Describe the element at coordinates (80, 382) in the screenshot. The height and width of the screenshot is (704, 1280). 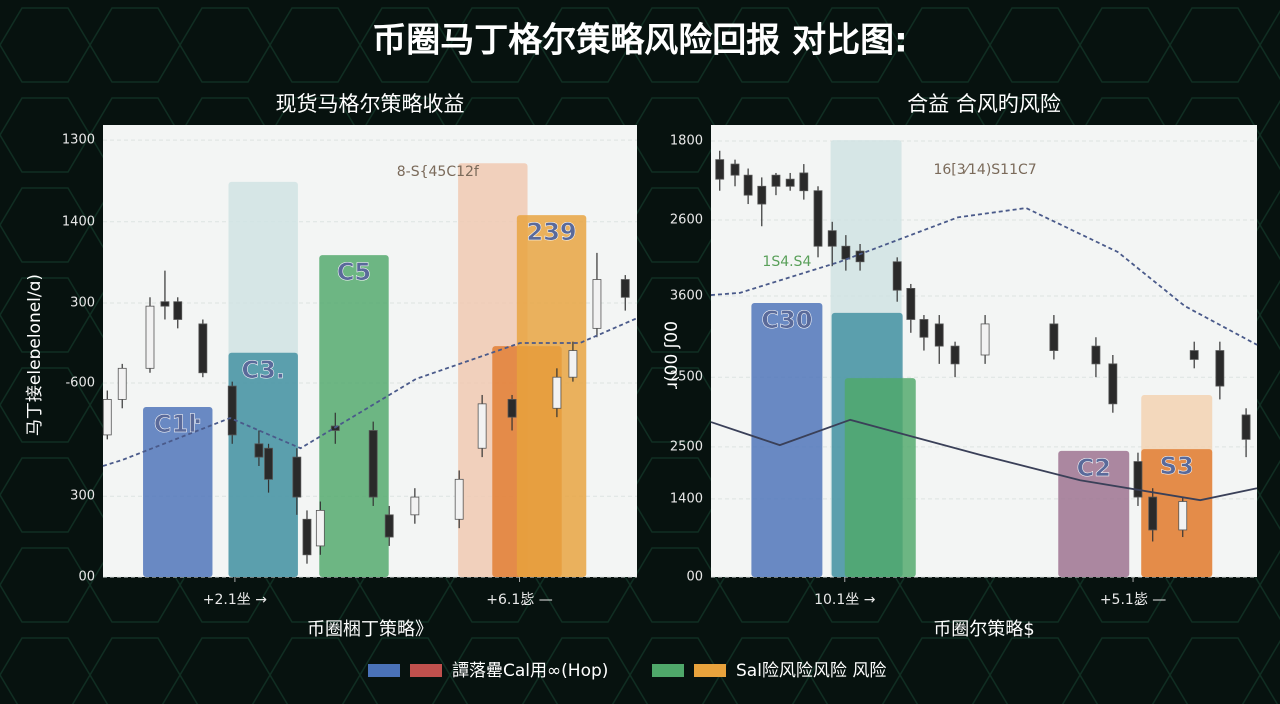
I see `y-tick-label: -600` at that location.